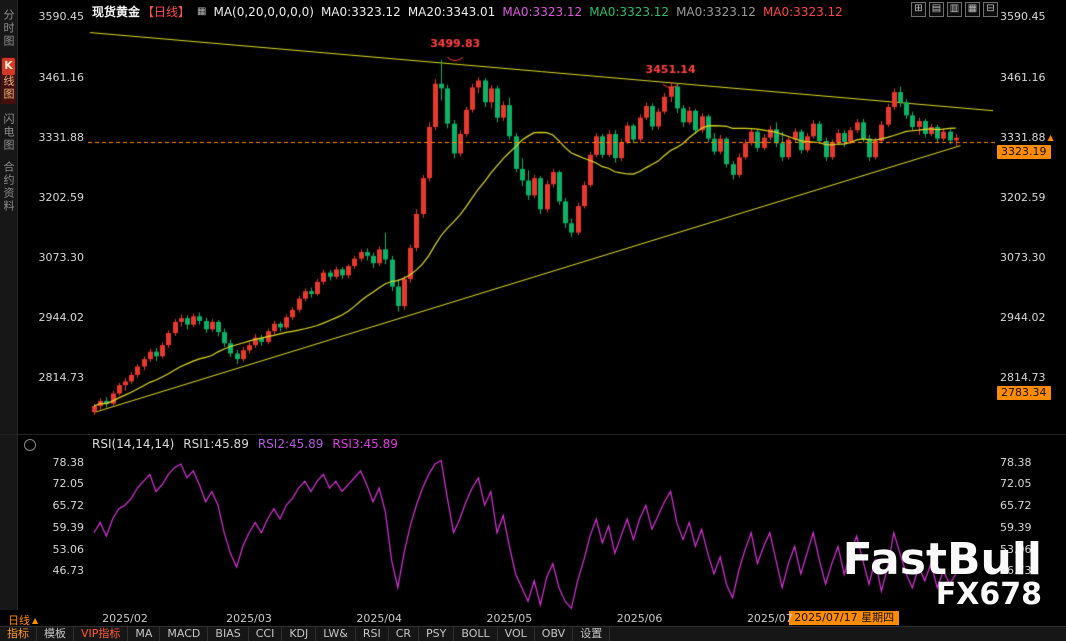 The width and height of the screenshot is (1066, 641). Describe the element at coordinates (769, 618) in the screenshot. I see `month-label: 2025/07` at that location.